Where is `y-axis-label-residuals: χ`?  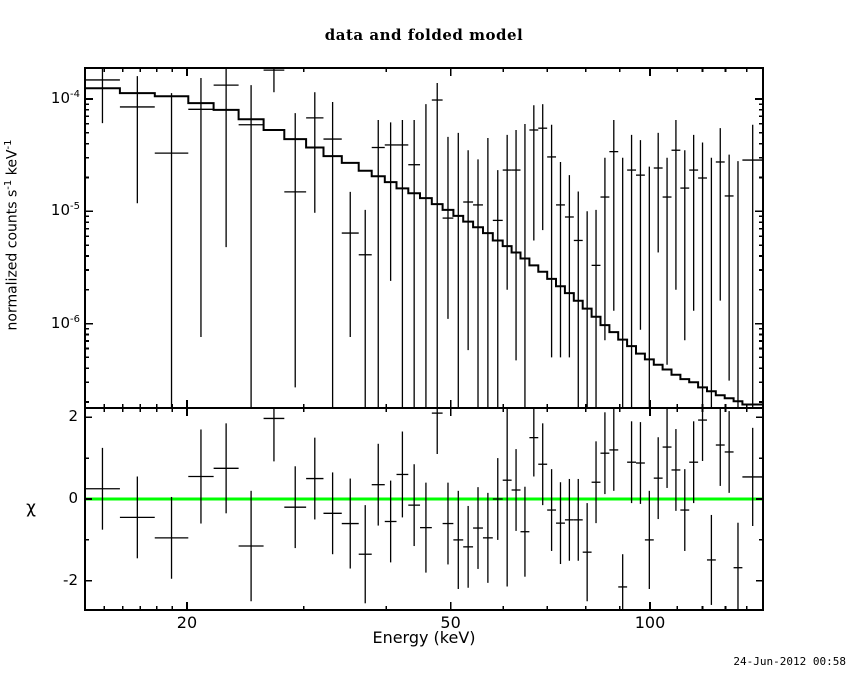
y-axis-label-residuals: χ is located at coordinates (31, 508).